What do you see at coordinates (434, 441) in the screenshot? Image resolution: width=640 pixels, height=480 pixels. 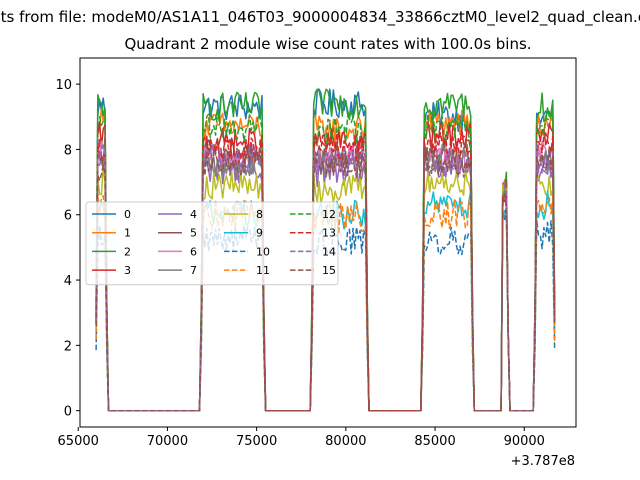 I see `x-tick-label: 85000` at bounding box center [434, 441].